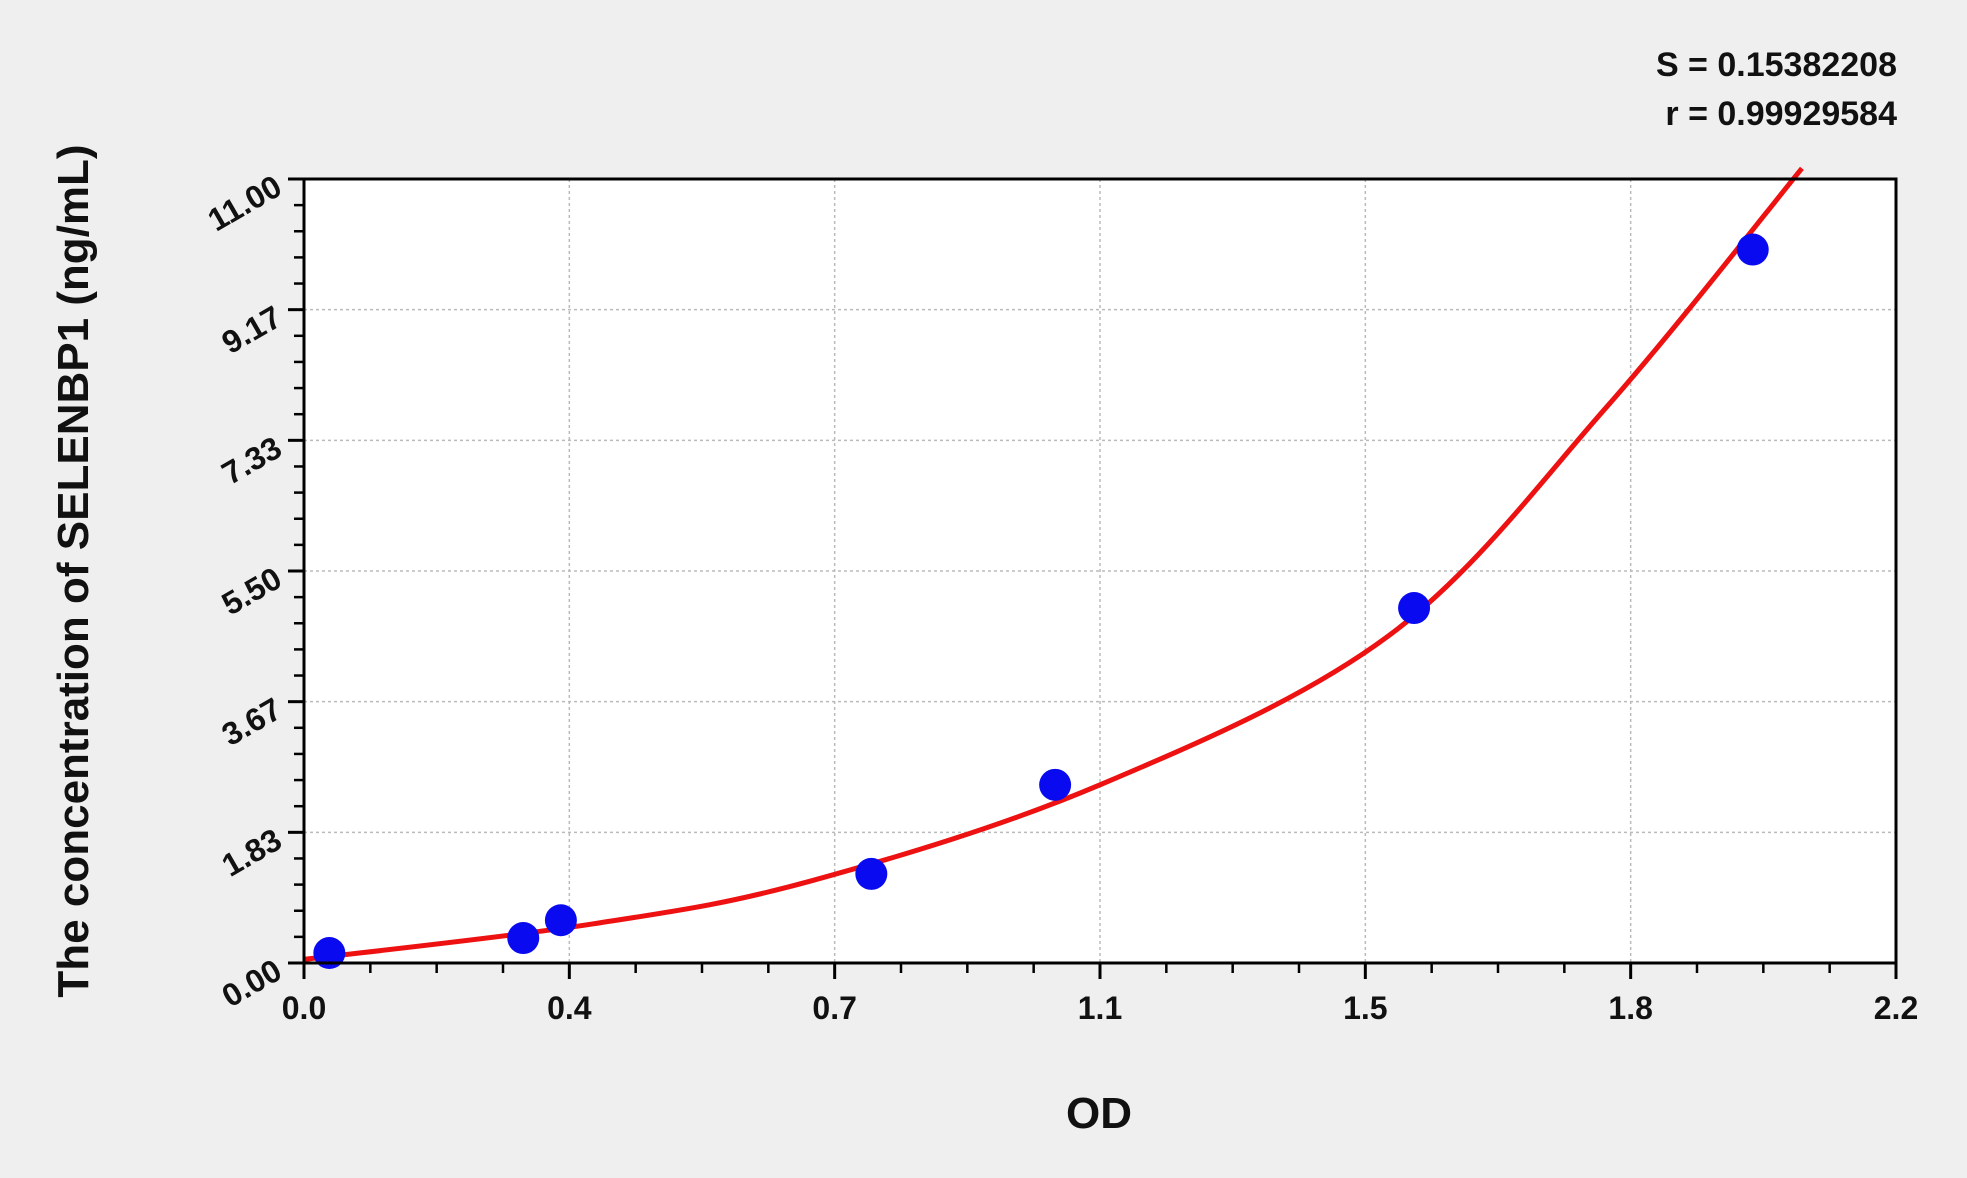 This screenshot has width=1967, height=1178. I want to click on x-tick-label: 0.0, so click(304, 1008).